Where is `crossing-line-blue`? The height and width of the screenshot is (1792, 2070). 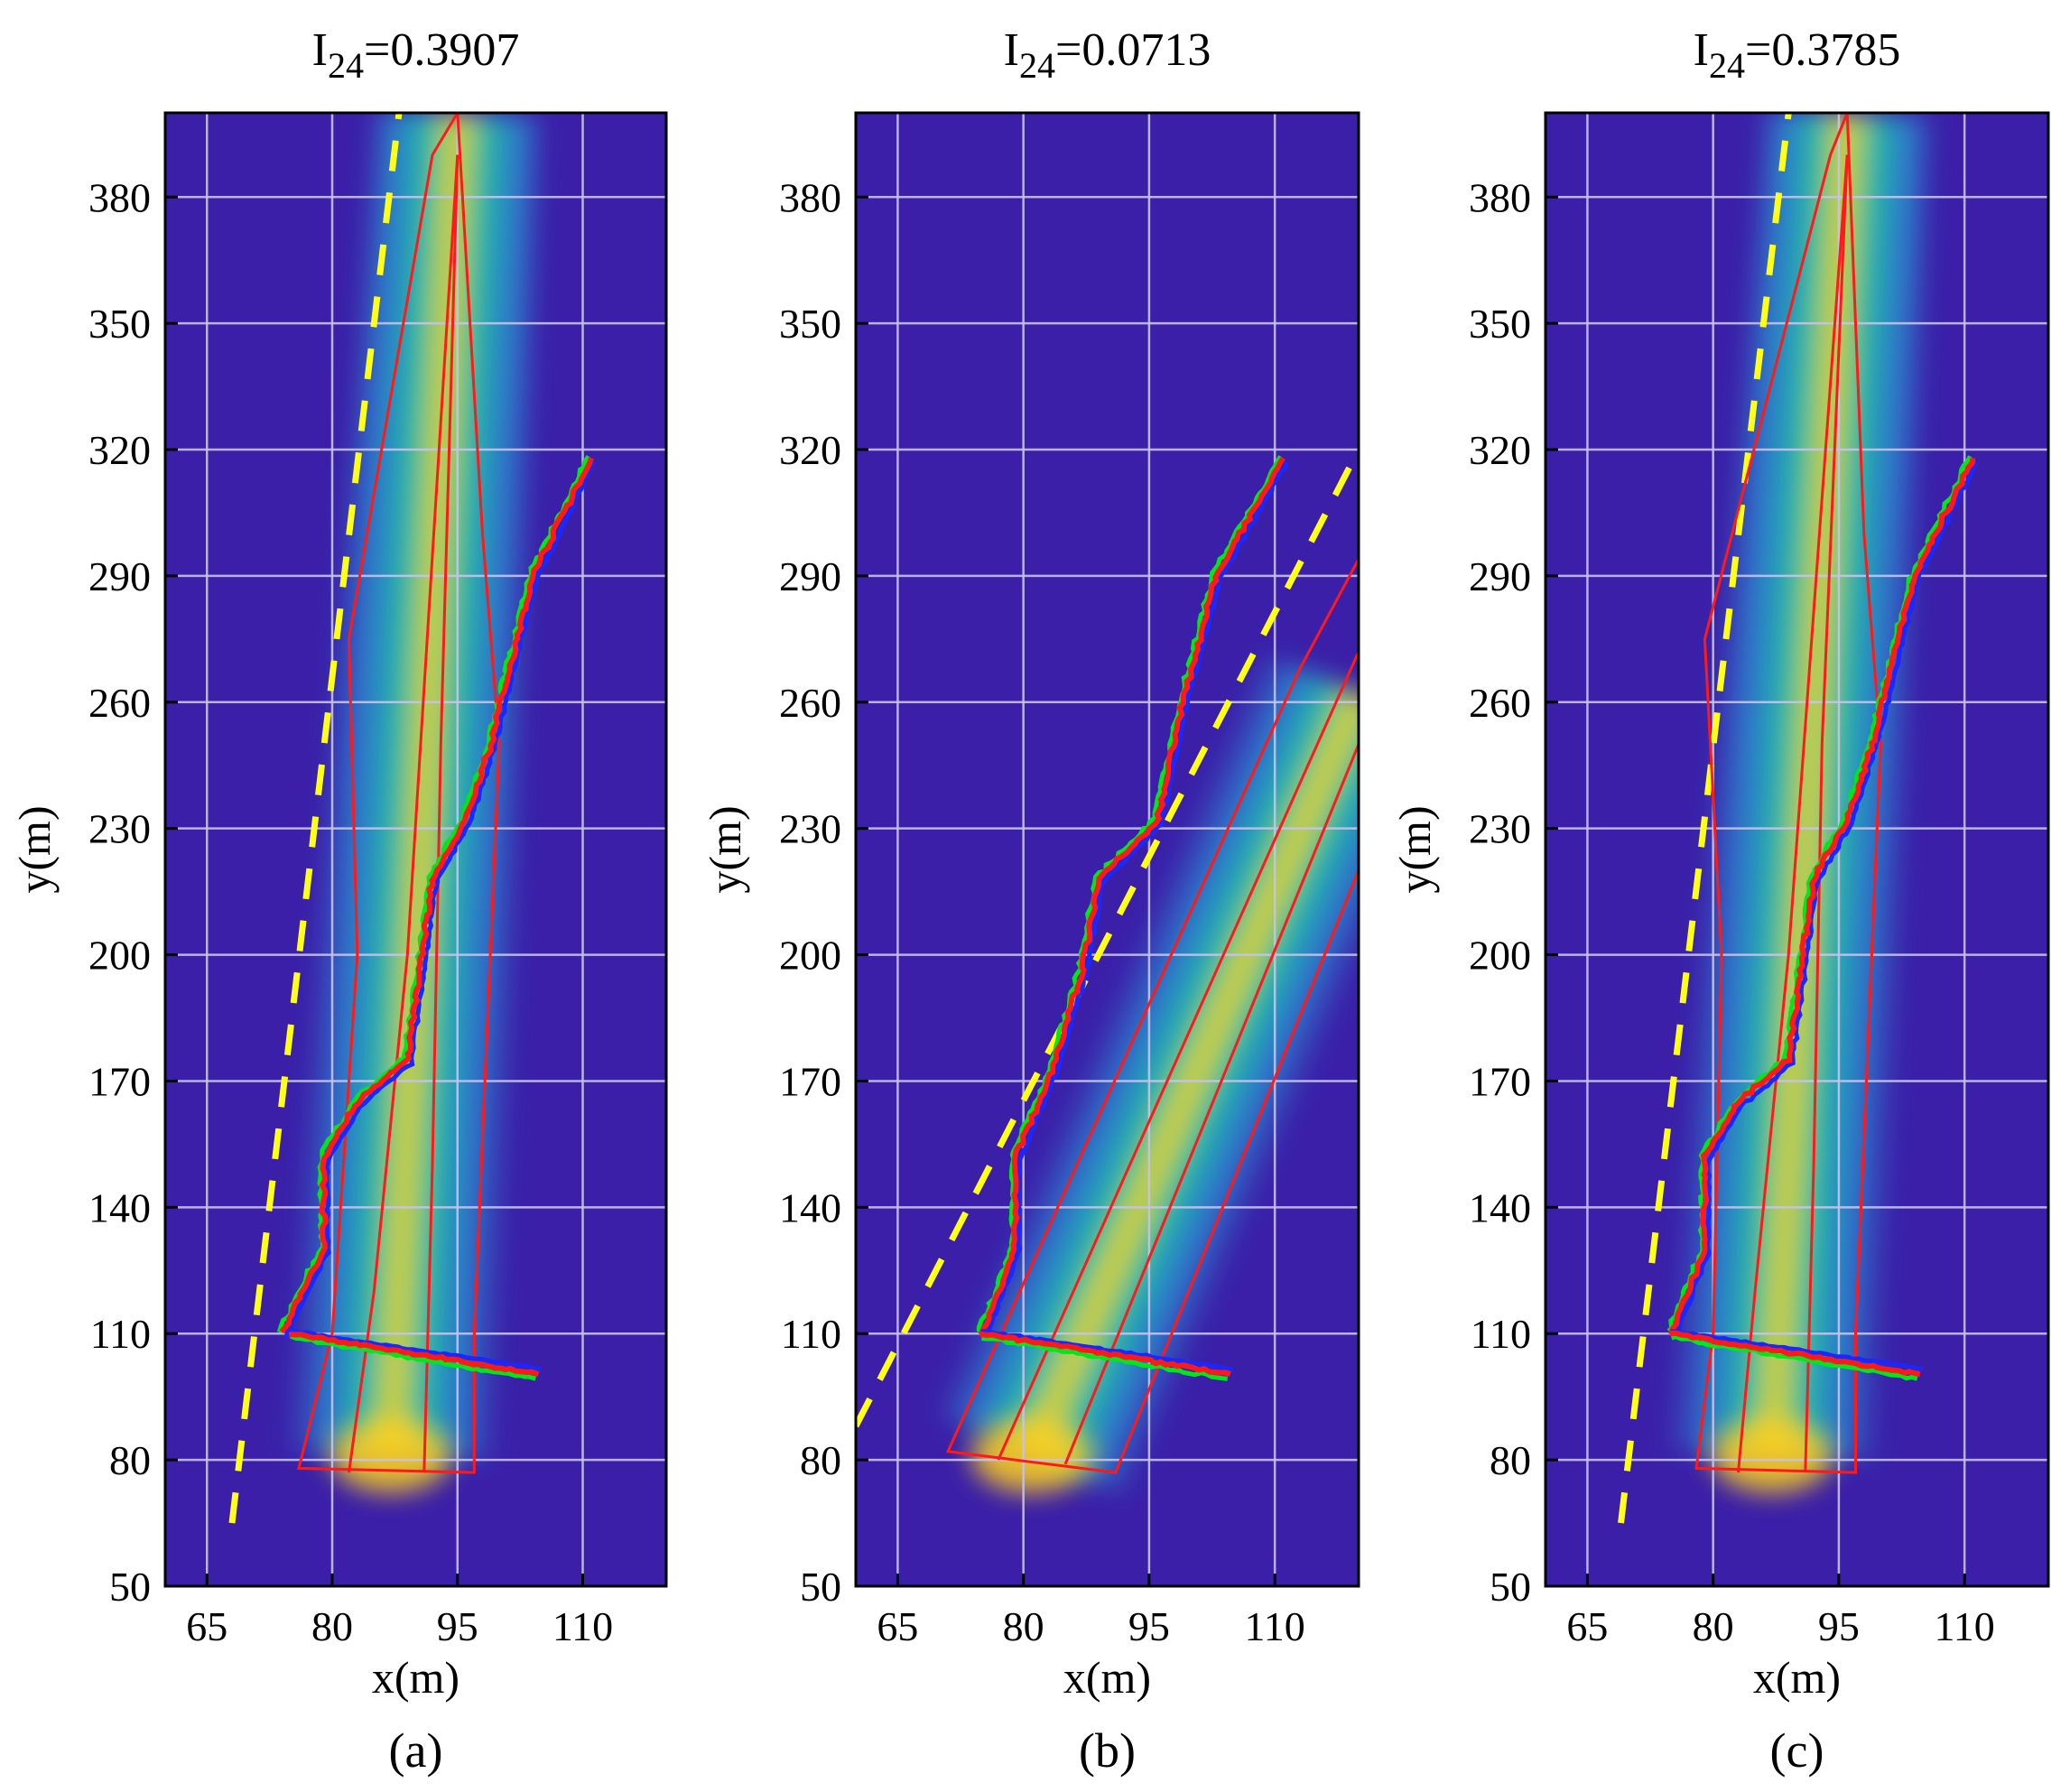 crossing-line-blue is located at coordinates (1796, 1350).